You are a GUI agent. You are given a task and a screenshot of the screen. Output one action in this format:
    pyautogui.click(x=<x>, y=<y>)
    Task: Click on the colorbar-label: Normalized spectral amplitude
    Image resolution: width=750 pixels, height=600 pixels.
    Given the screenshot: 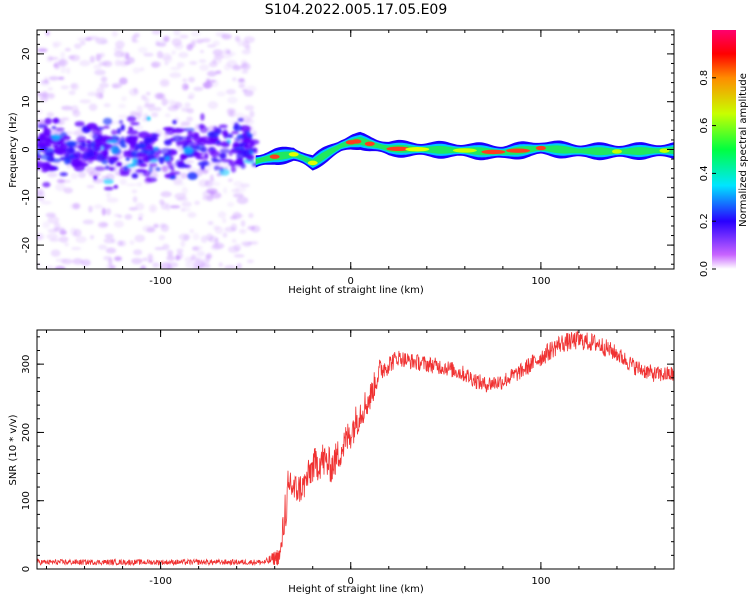 What is the action you would take?
    pyautogui.click(x=743, y=150)
    